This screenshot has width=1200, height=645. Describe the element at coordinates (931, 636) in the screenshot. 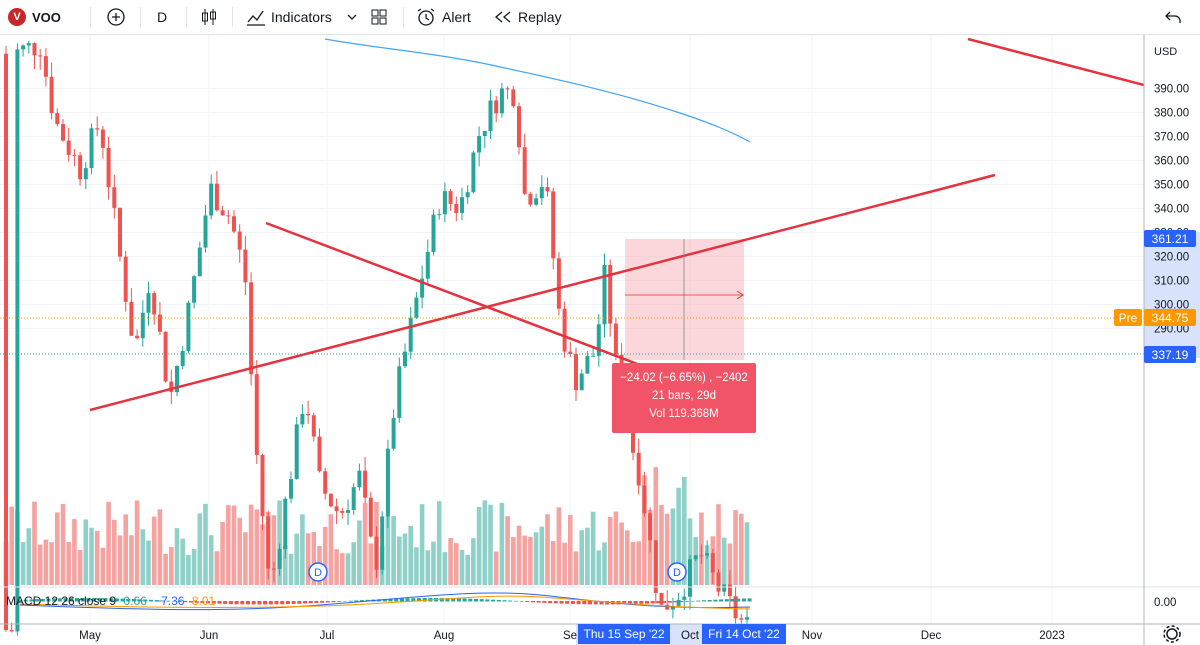

I see `time-label: Dec` at that location.